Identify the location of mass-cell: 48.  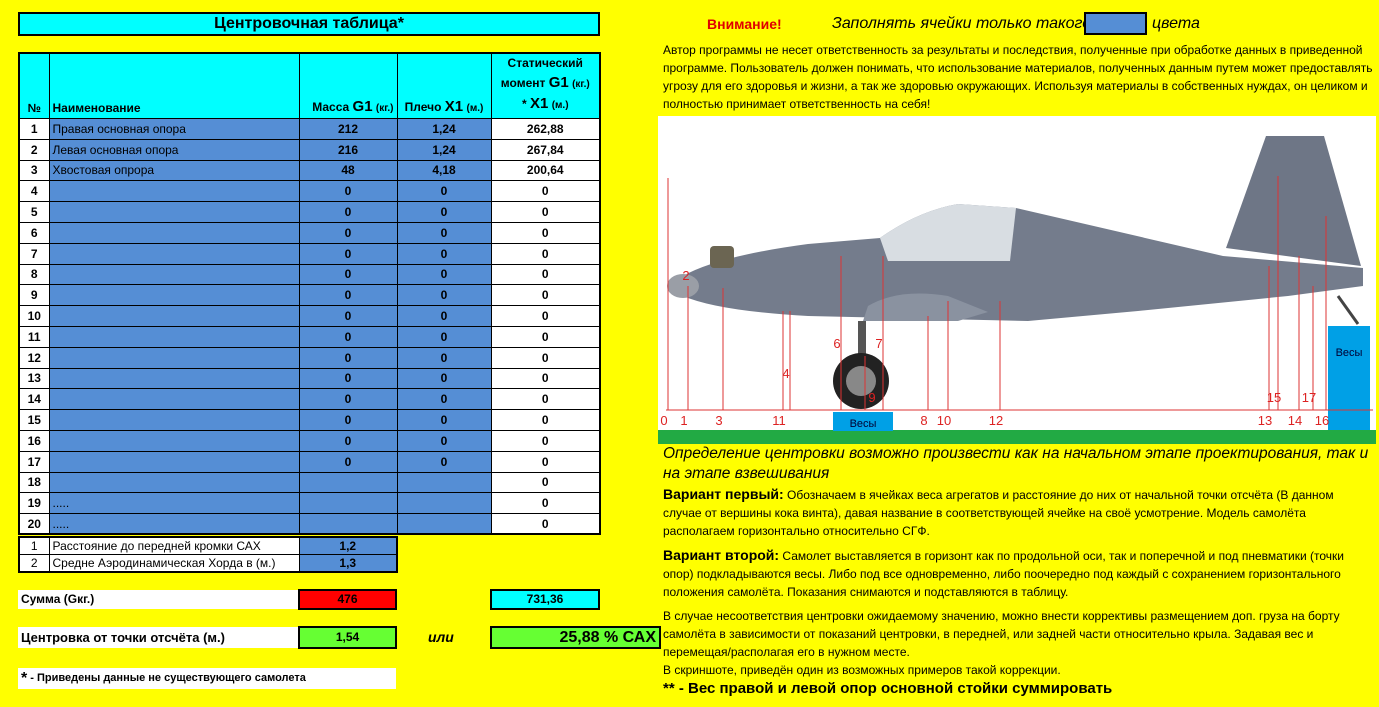
(348, 170).